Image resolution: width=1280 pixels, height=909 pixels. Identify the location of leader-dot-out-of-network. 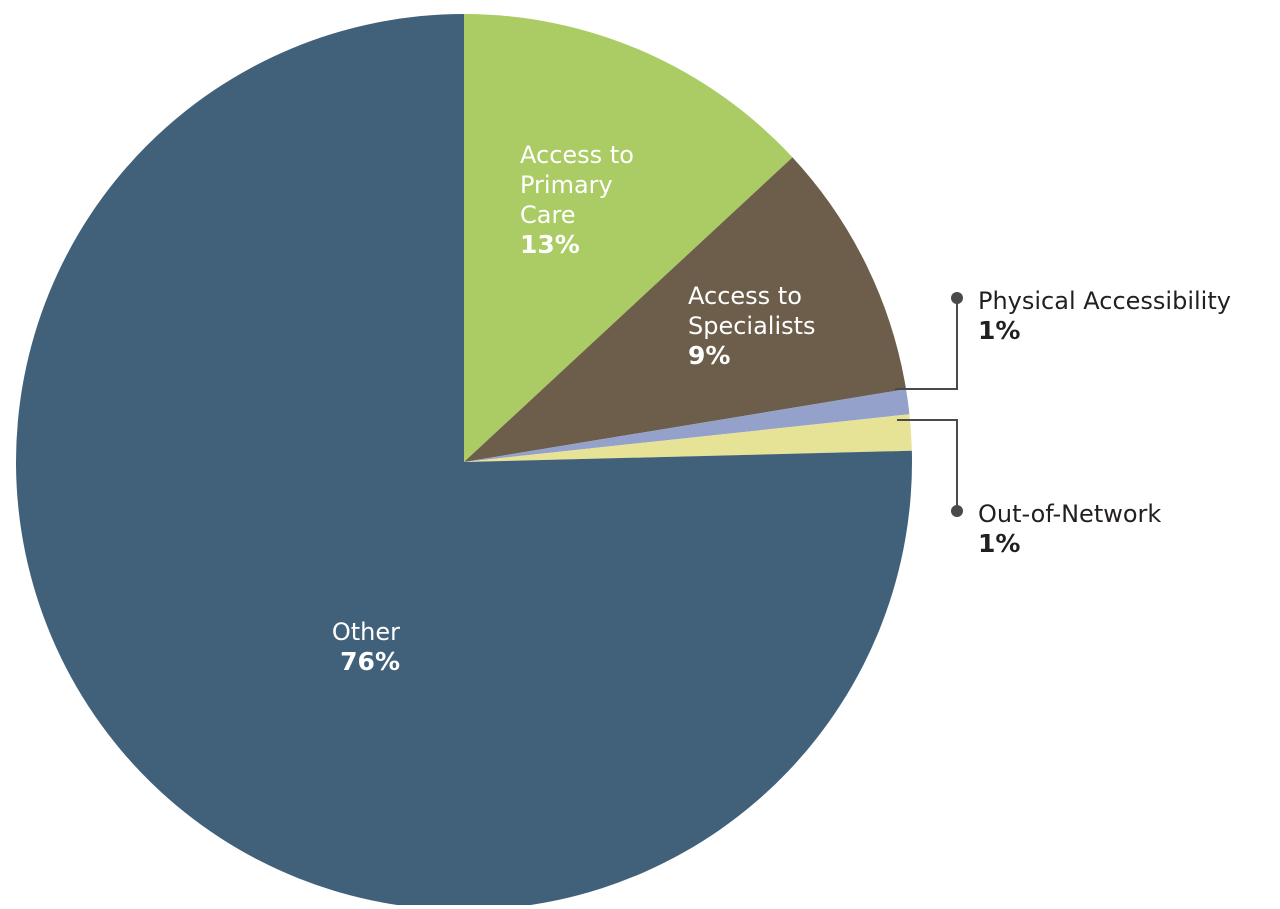
(957, 511).